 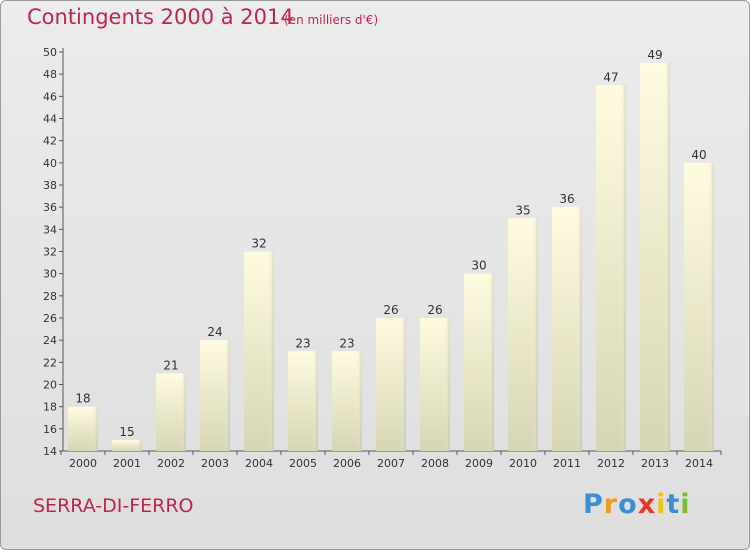 What do you see at coordinates (50, 429) in the screenshot?
I see `y-tick-label: 16` at bounding box center [50, 429].